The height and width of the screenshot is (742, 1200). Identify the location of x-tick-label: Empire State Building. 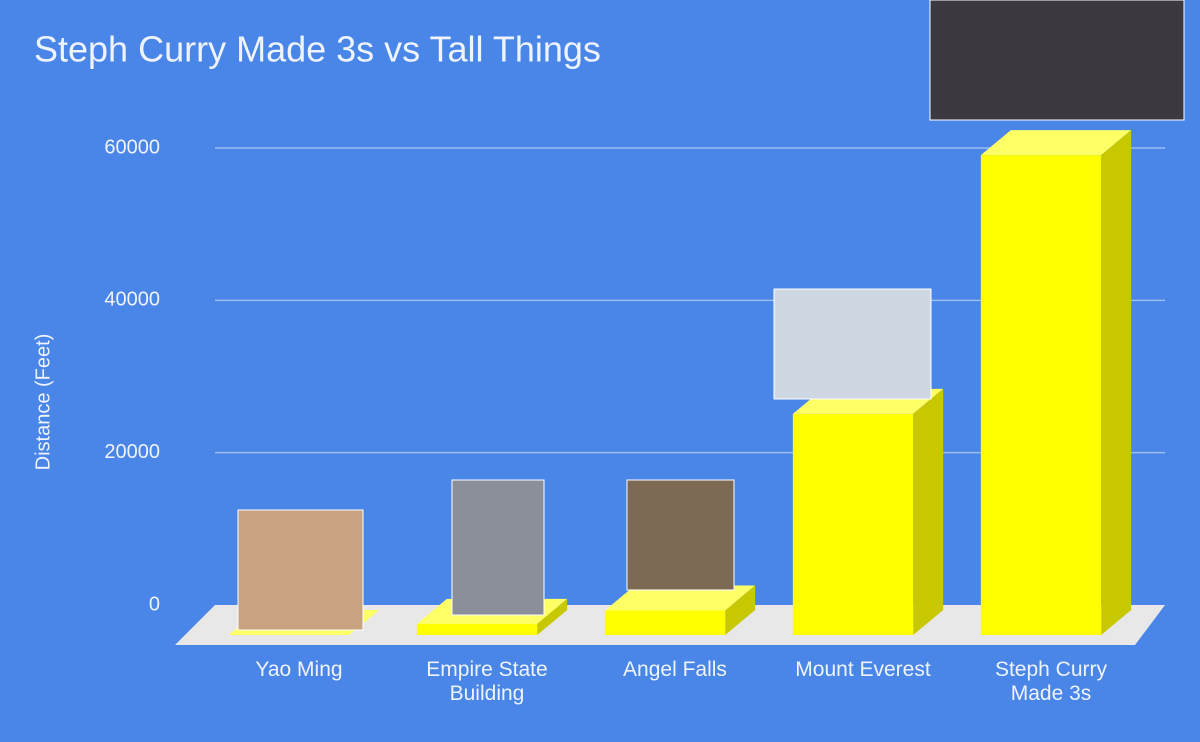
(487, 681).